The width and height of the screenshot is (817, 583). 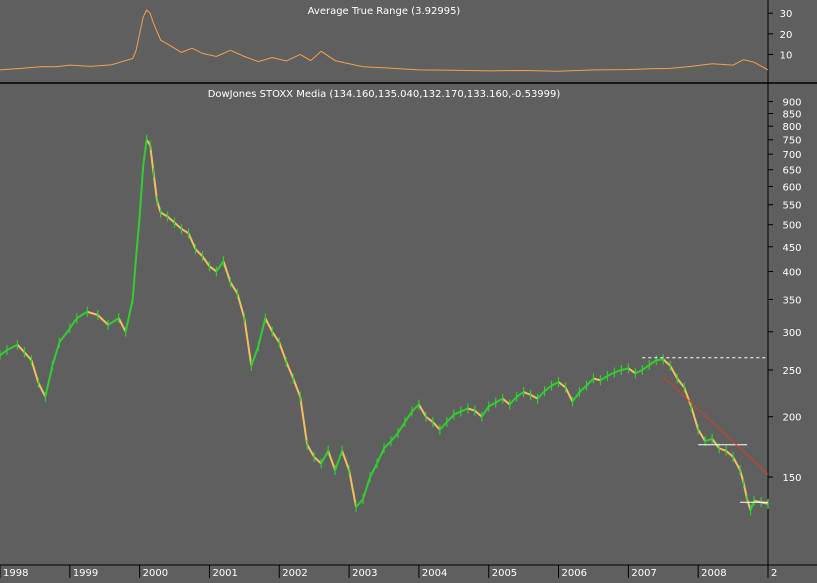 I want to click on price-ytick-label: 850, so click(x=791, y=115).